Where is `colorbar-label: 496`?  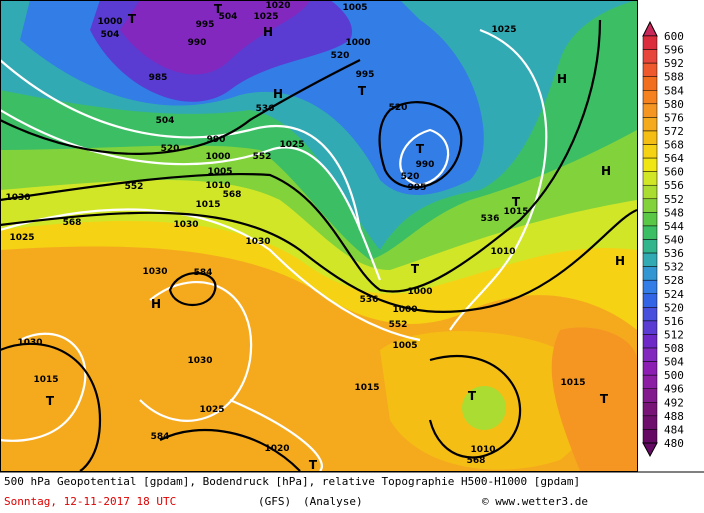 colorbar-label: 496 is located at coordinates (674, 389).